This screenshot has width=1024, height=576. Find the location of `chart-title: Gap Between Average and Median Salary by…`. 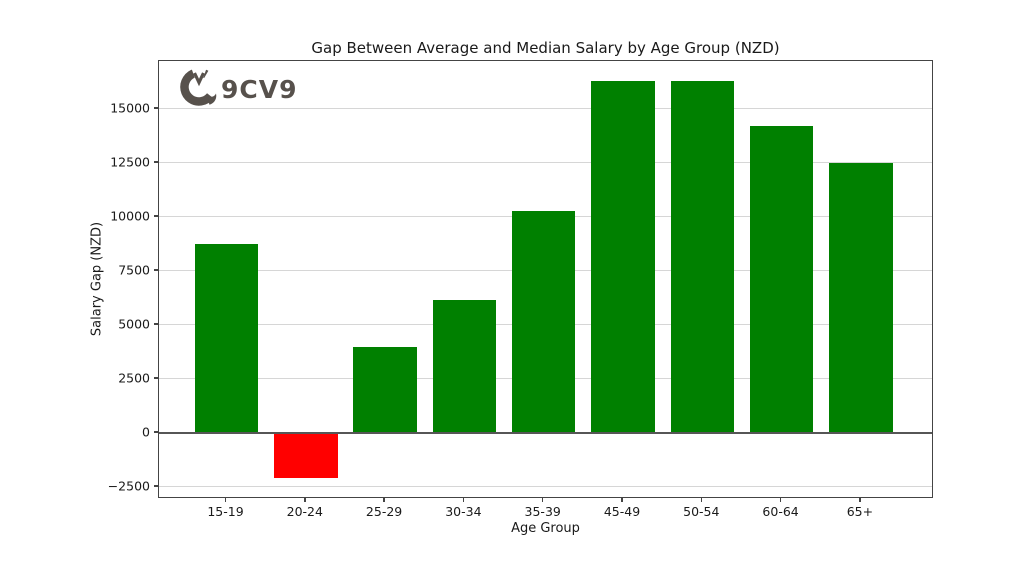

chart-title: Gap Between Average and Median Salary by… is located at coordinates (545, 48).